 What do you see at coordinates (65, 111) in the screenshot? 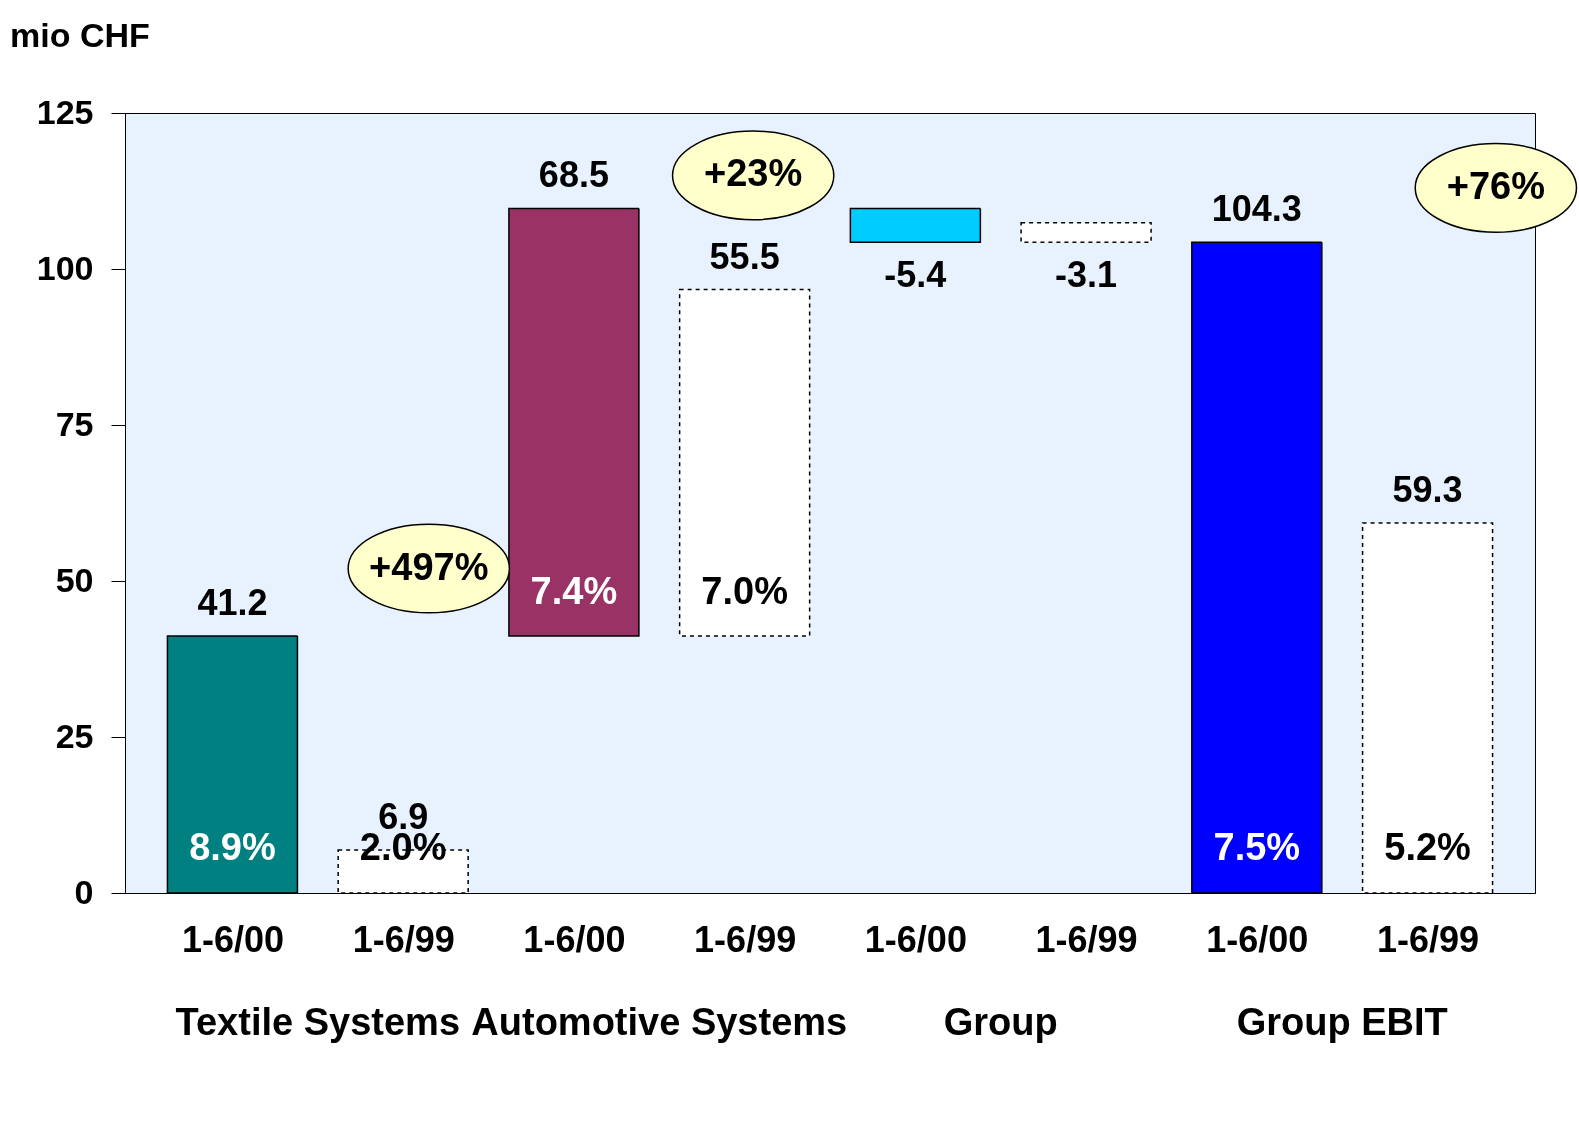
I see `y-tick-label: 125` at bounding box center [65, 111].